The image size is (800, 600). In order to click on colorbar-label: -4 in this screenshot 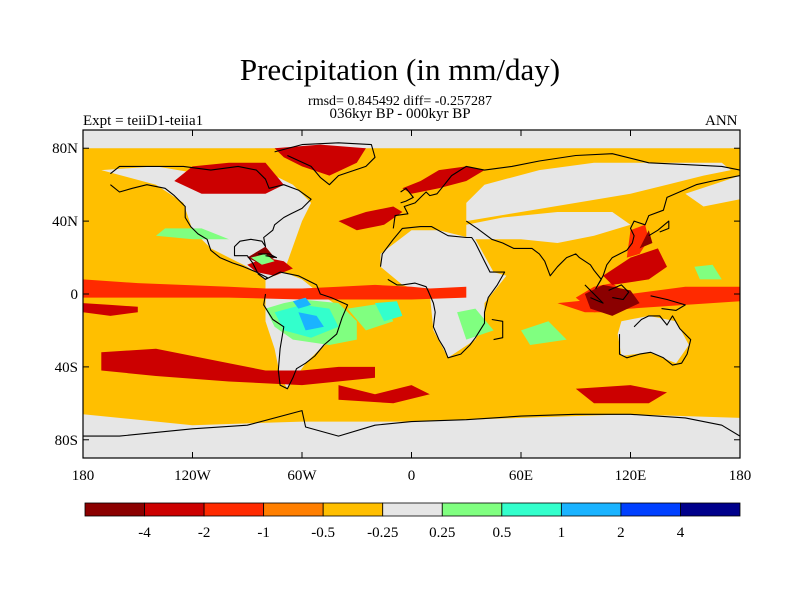, I will do `click(144, 533)`.